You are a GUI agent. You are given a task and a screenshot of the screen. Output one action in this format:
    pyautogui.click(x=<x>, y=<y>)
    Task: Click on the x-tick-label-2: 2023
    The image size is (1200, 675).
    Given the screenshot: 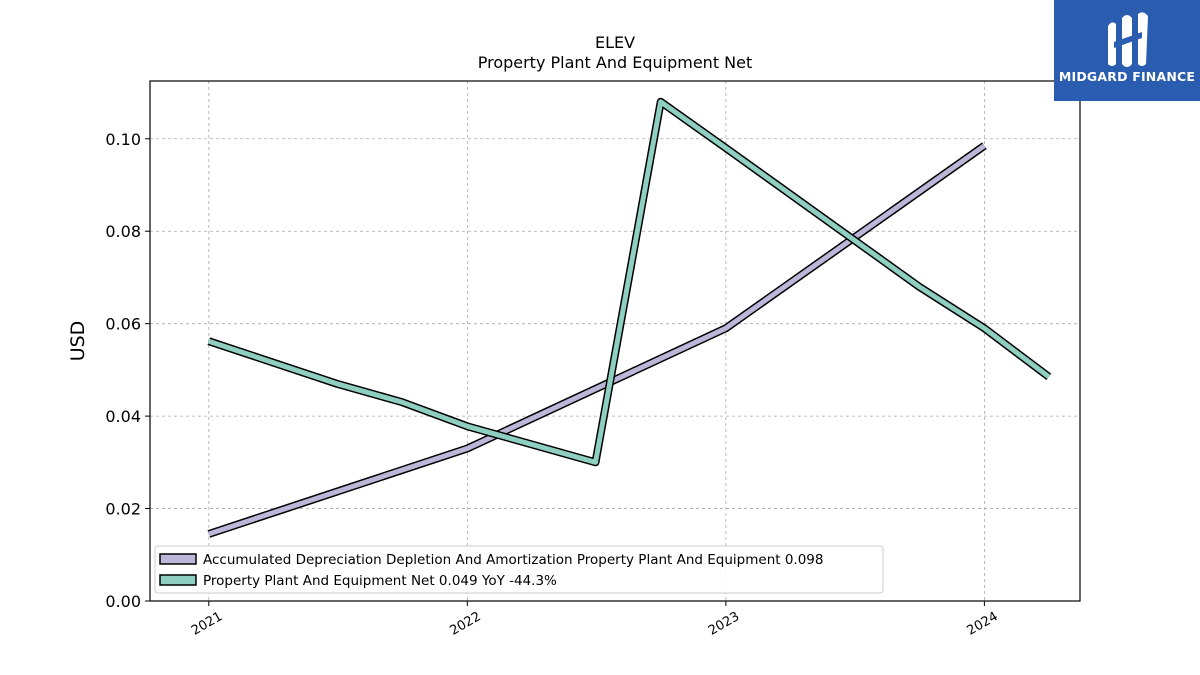 What is the action you would take?
    pyautogui.click(x=724, y=624)
    